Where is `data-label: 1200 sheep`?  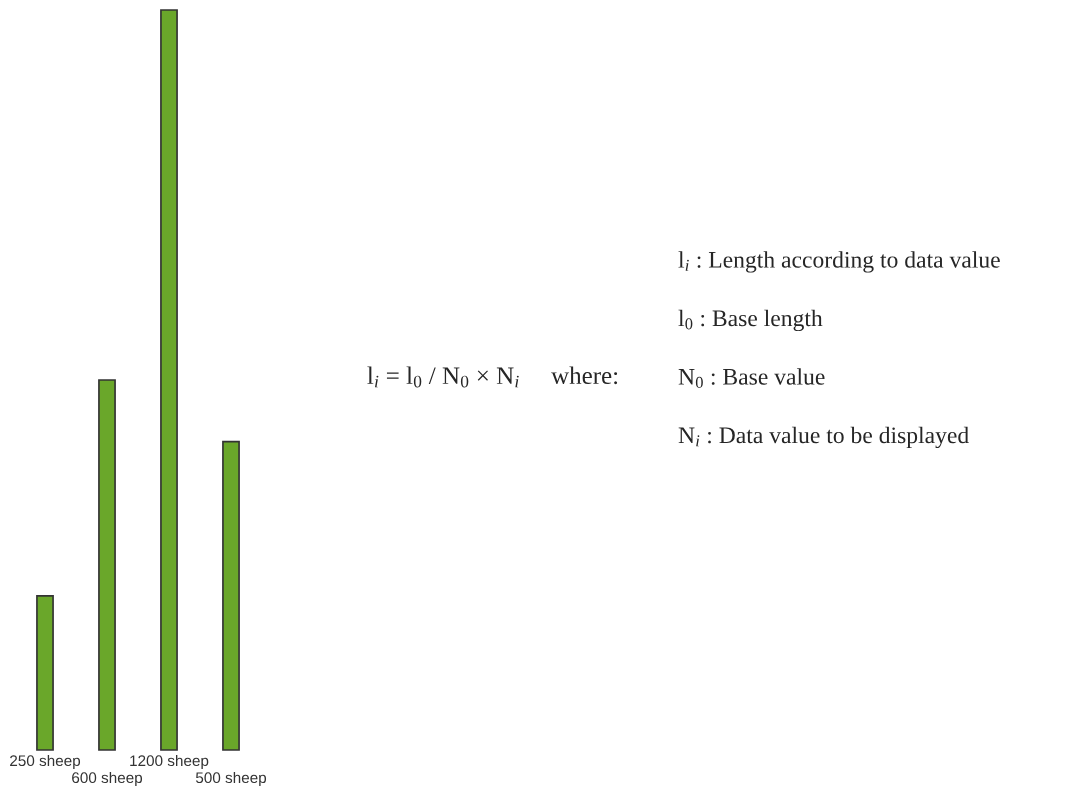 data-label: 1200 sheep is located at coordinates (169, 762).